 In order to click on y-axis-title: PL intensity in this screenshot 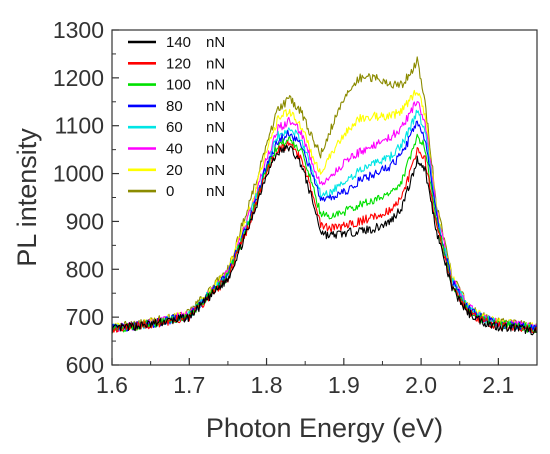, I will do `click(27, 197)`.